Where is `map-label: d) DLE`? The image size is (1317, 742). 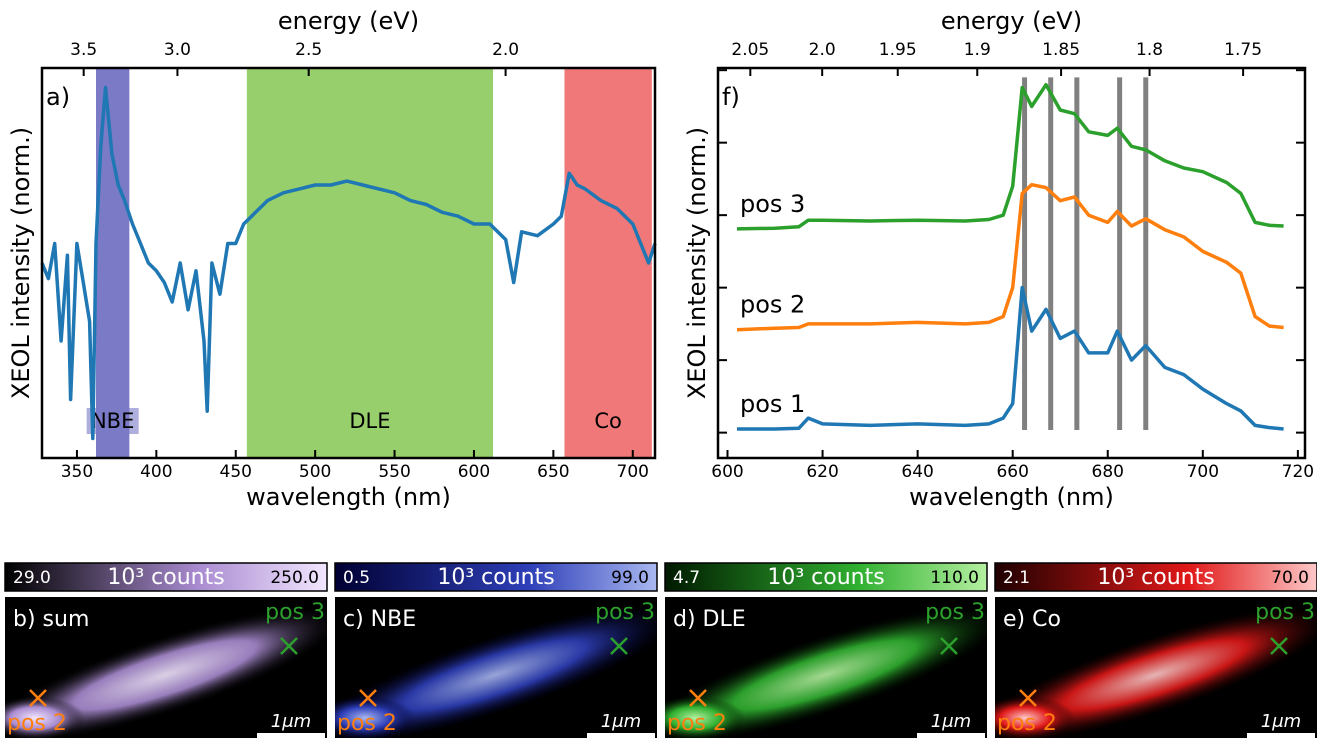
map-label: d) DLE is located at coordinates (709, 619).